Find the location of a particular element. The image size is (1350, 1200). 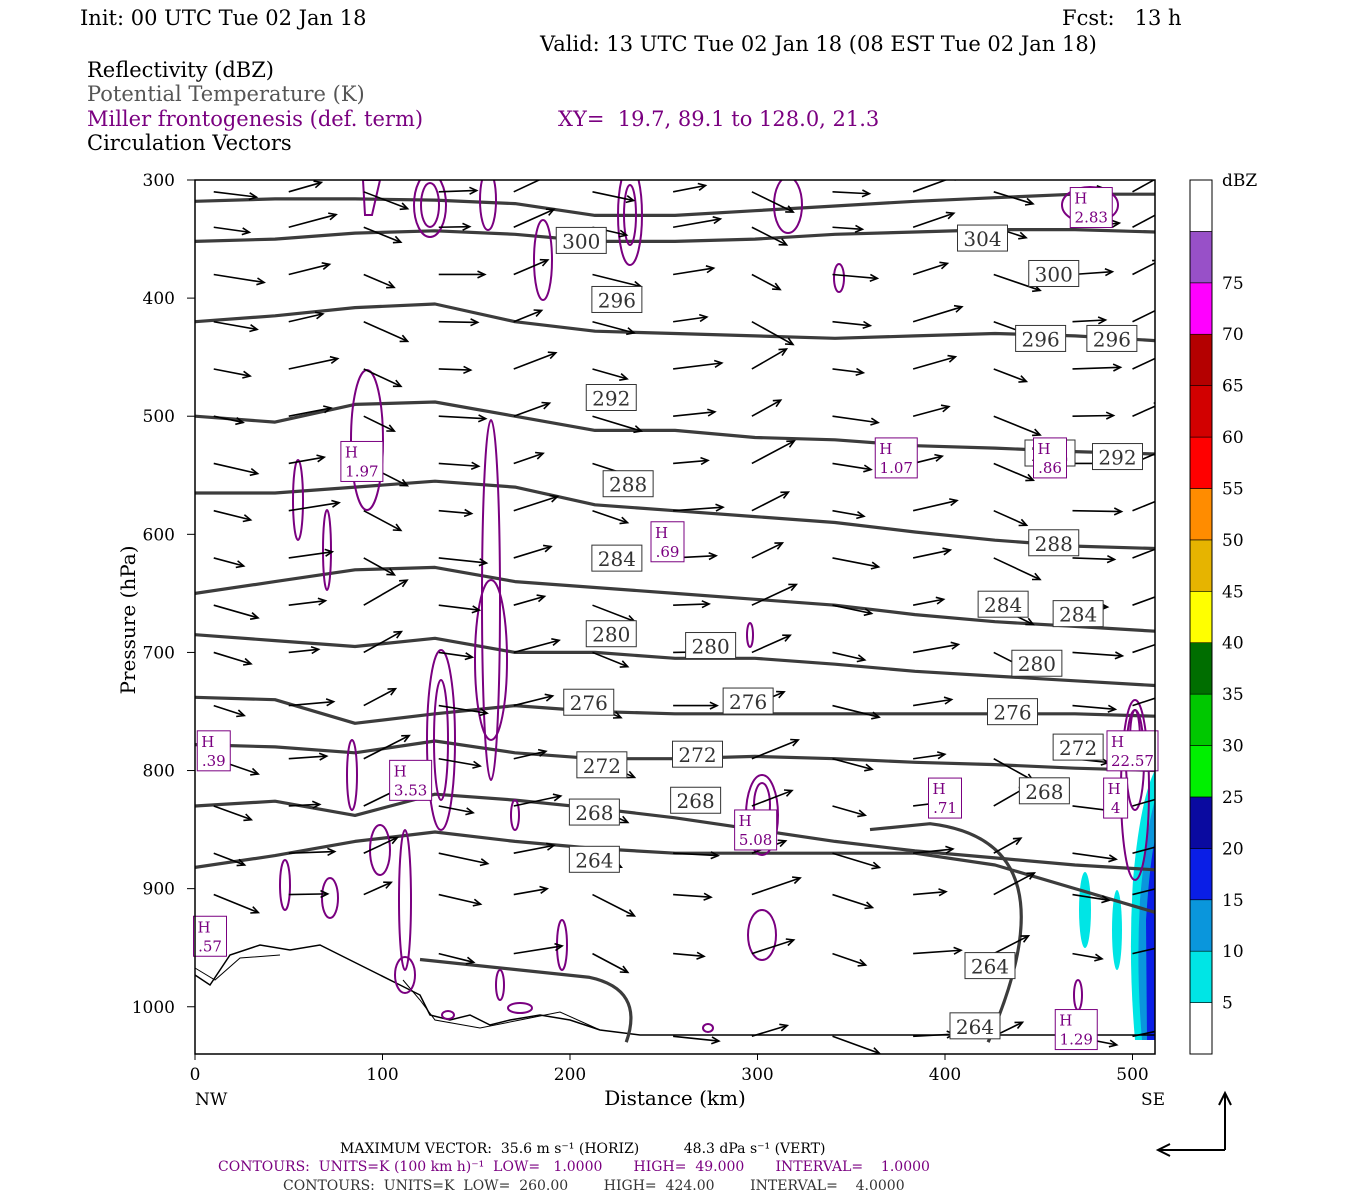

y-tick-label: 900 is located at coordinates (159, 890).